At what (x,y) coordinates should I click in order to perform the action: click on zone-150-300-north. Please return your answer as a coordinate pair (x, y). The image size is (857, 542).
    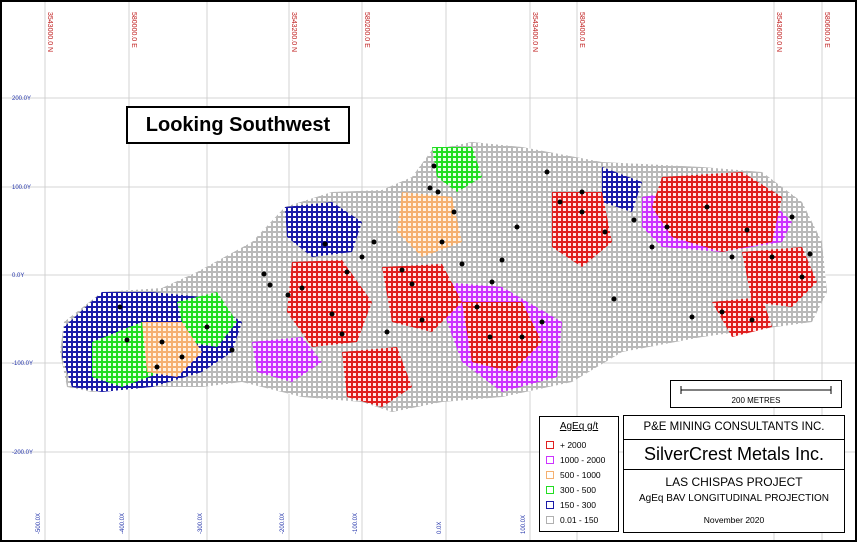
    Looking at the image, I should click on (323, 229).